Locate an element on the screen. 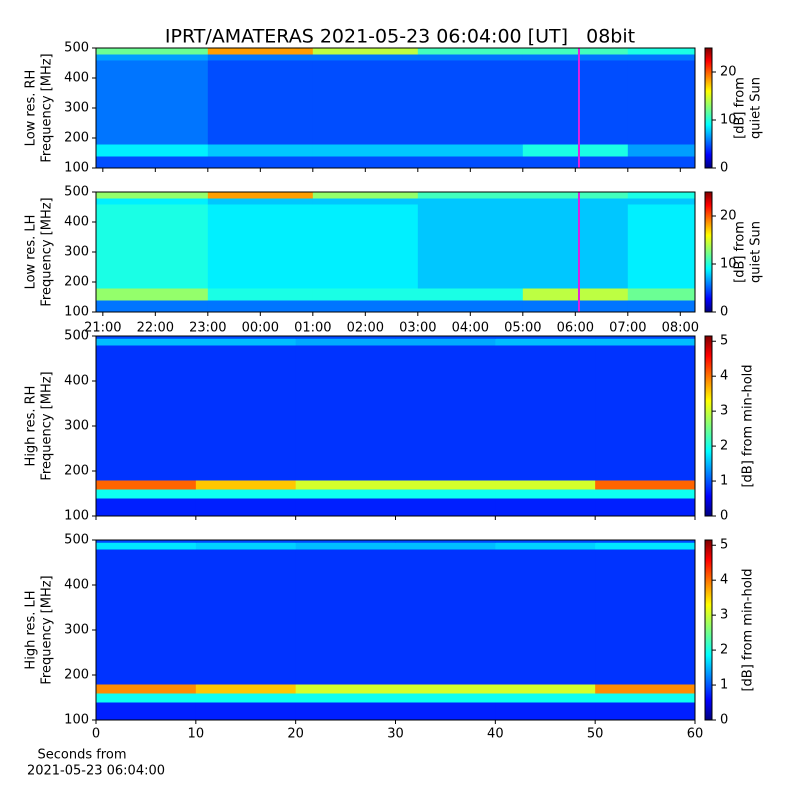  x-tick-label: 22:00 is located at coordinates (155, 328).